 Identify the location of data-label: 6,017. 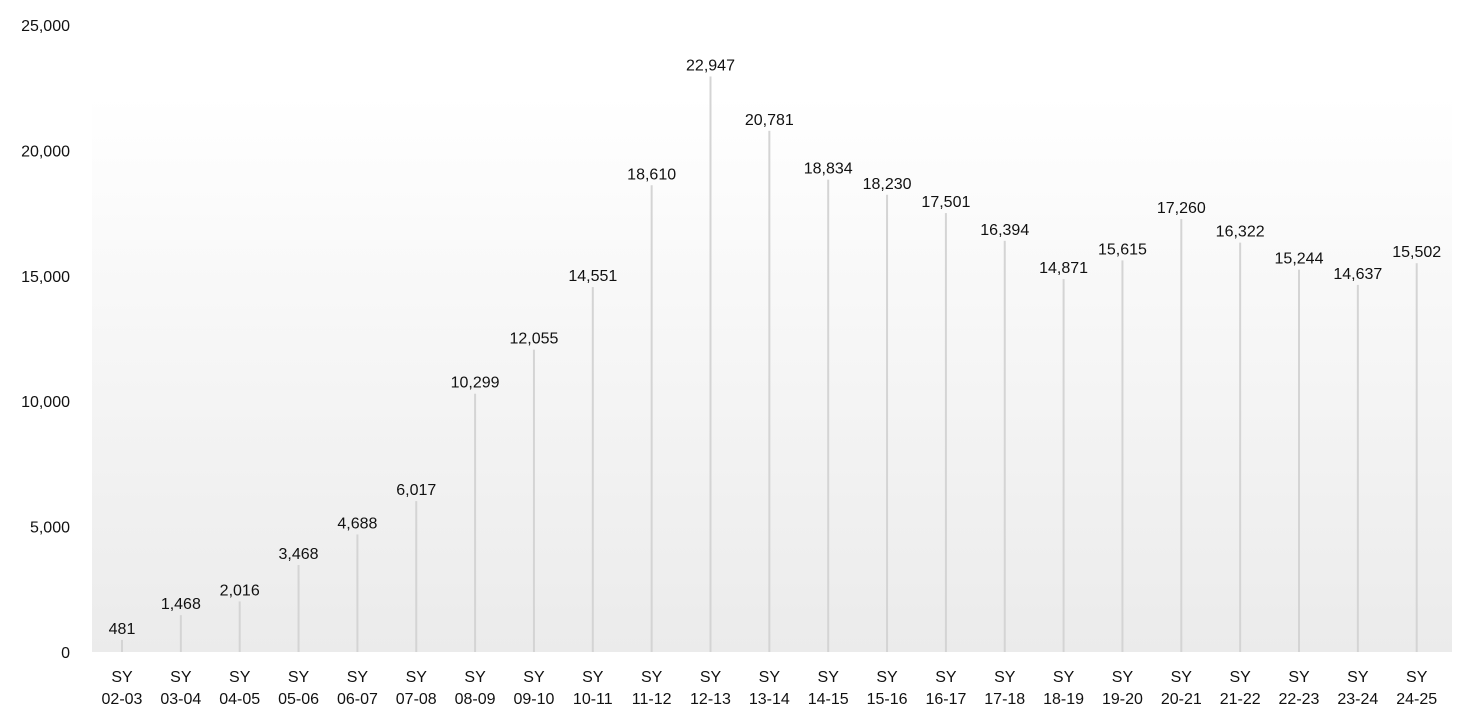
(416, 490).